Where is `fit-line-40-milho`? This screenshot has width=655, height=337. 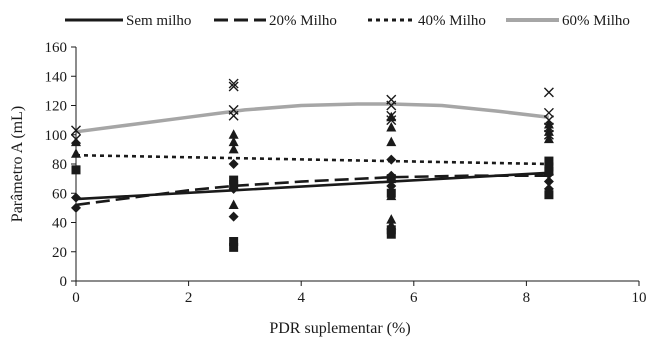
fit-line-40-milho is located at coordinates (312, 159).